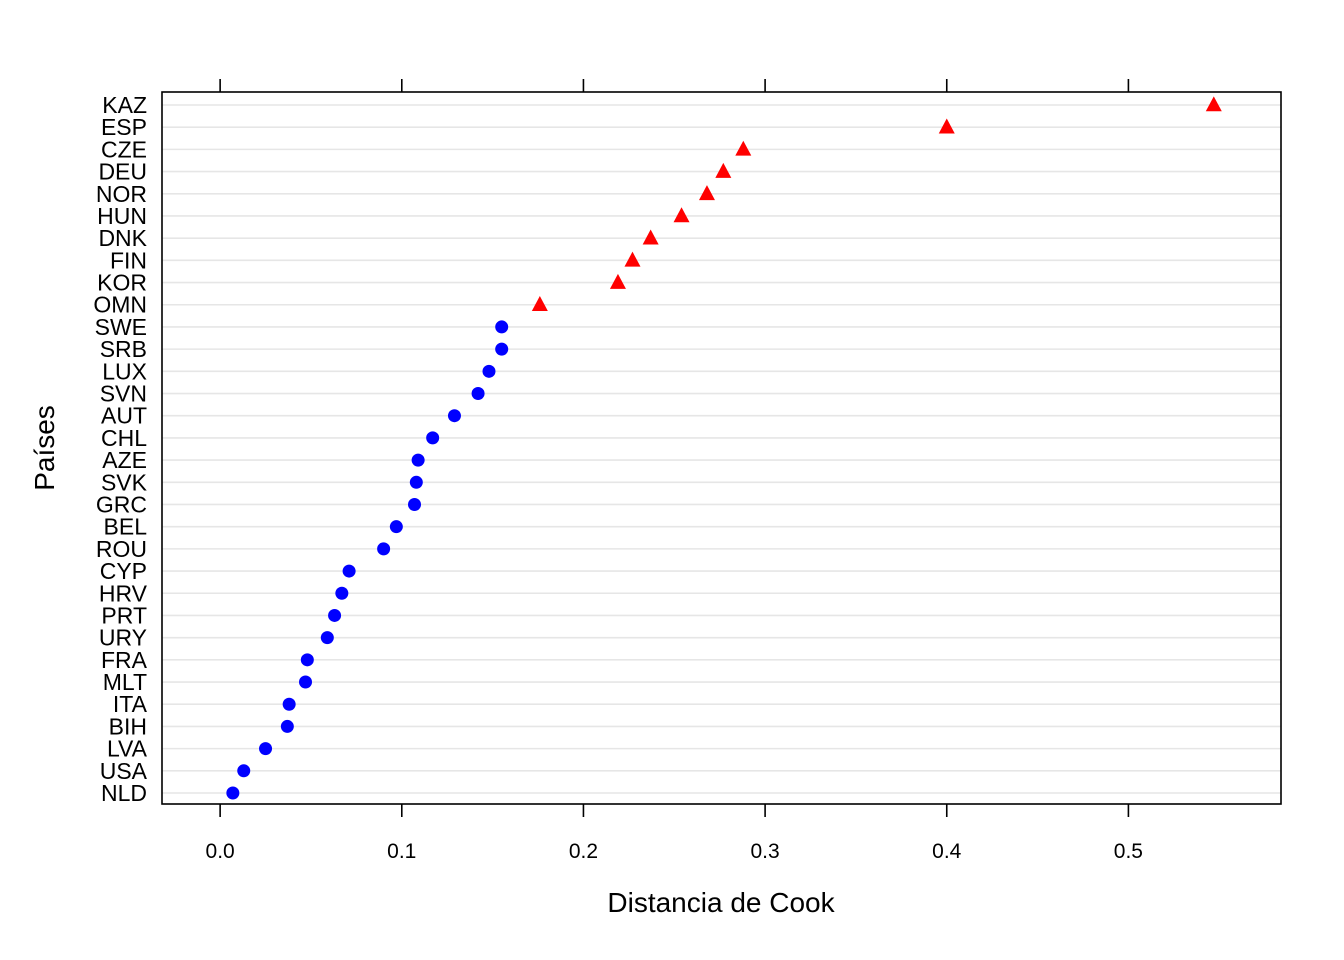  I want to click on point-fin, so click(632, 259).